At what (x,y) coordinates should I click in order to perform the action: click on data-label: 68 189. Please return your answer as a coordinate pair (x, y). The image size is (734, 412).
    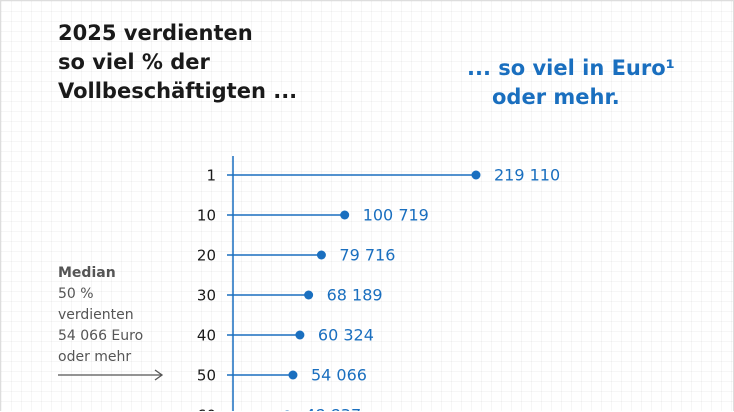
    Looking at the image, I should click on (355, 295).